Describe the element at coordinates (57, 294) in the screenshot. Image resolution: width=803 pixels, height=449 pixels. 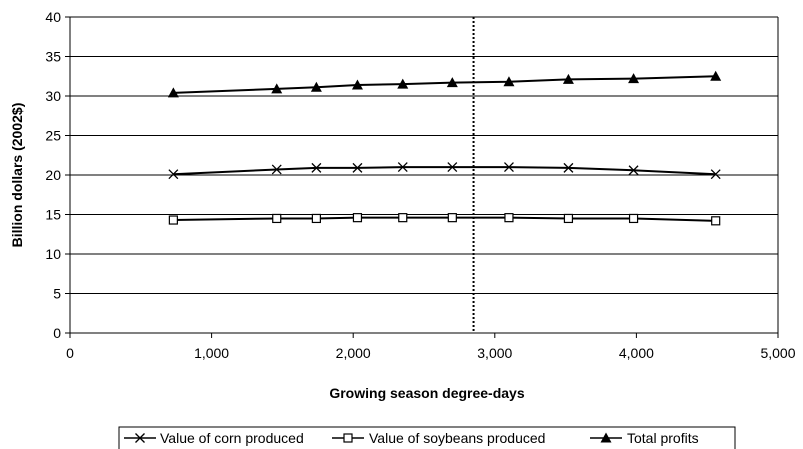
I see `y-tick-label-5: 5` at that location.